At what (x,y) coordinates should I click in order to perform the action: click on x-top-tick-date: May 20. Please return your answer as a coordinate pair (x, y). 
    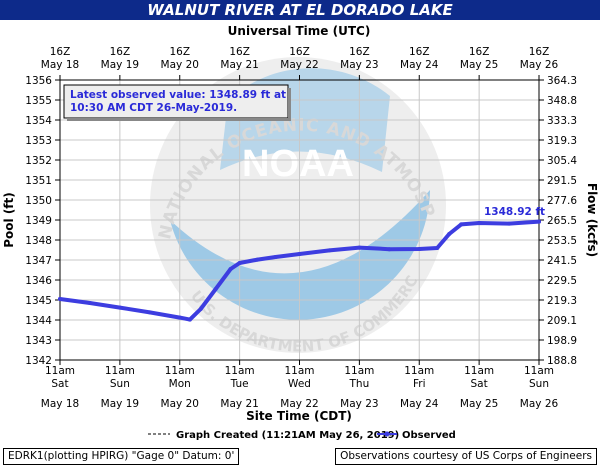
    Looking at the image, I should click on (180, 65).